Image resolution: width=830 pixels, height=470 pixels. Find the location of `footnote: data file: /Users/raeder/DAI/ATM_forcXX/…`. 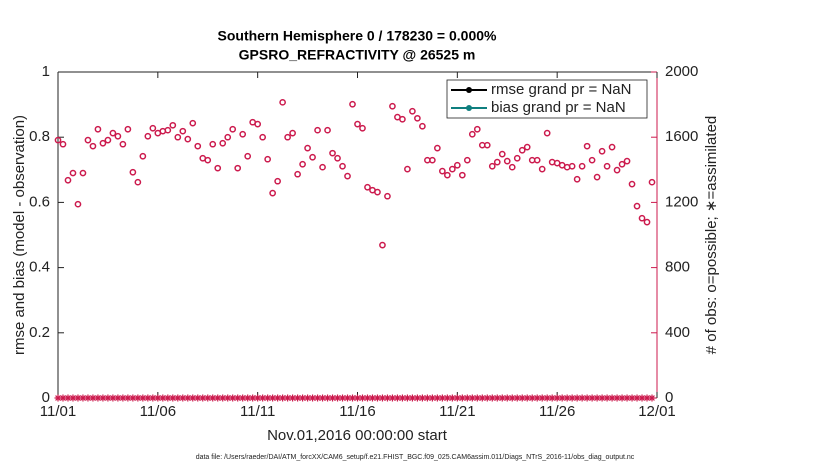

footnote: data file: /Users/raeder/DAI/ATM_forcXX/… is located at coordinates (415, 457).